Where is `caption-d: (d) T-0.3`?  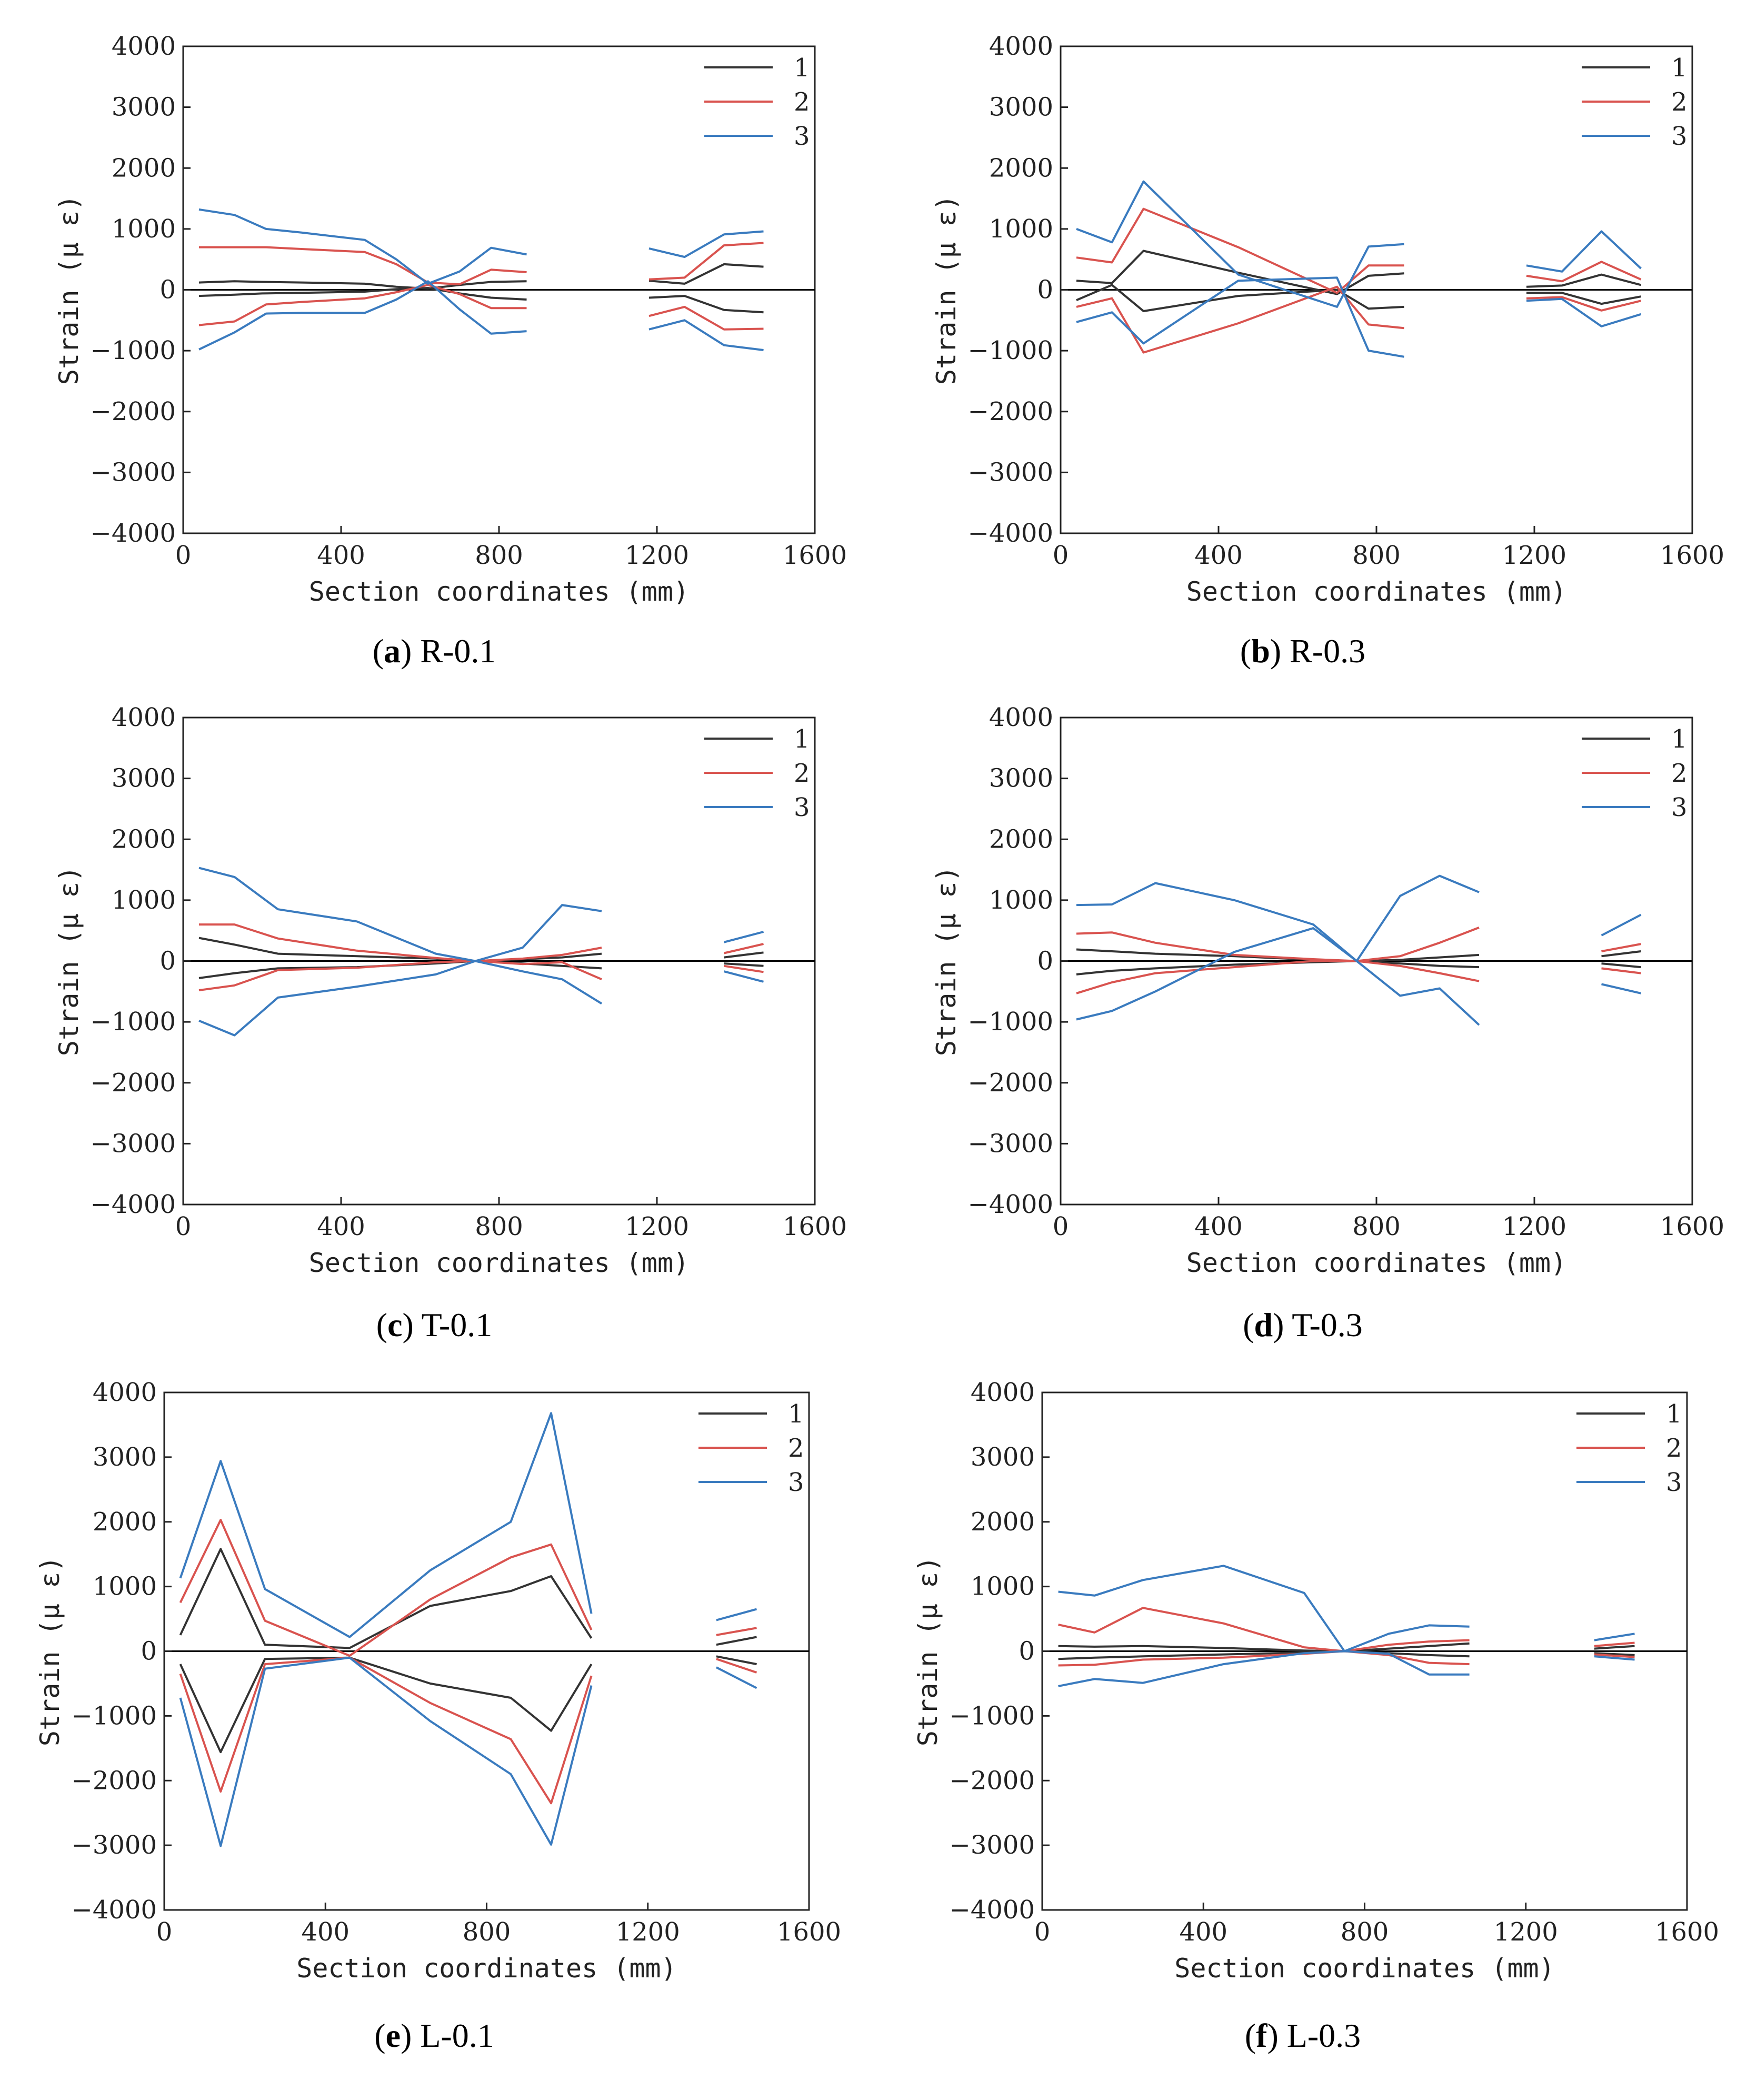 caption-d: (d) T-0.3 is located at coordinates (1303, 1324).